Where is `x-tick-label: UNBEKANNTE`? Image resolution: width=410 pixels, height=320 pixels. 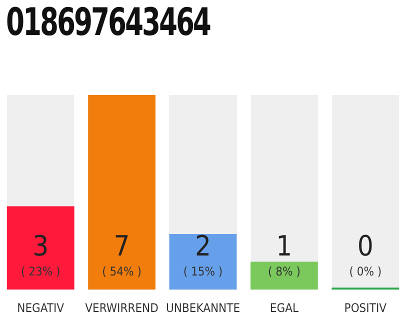 x-tick-label: UNBEKANNTE is located at coordinates (203, 307).